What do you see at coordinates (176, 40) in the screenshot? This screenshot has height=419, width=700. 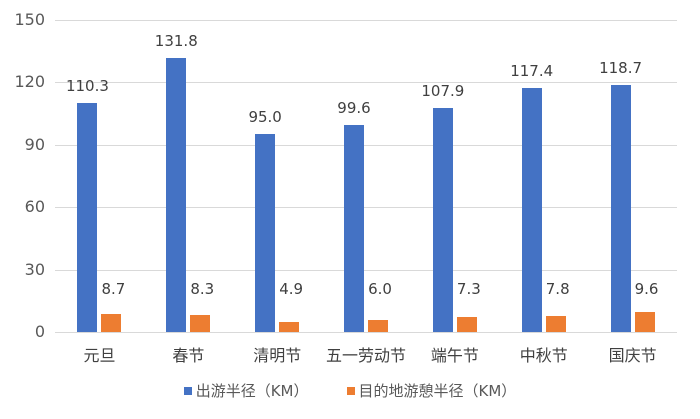 I see `data-label: 131.8` at bounding box center [176, 40].